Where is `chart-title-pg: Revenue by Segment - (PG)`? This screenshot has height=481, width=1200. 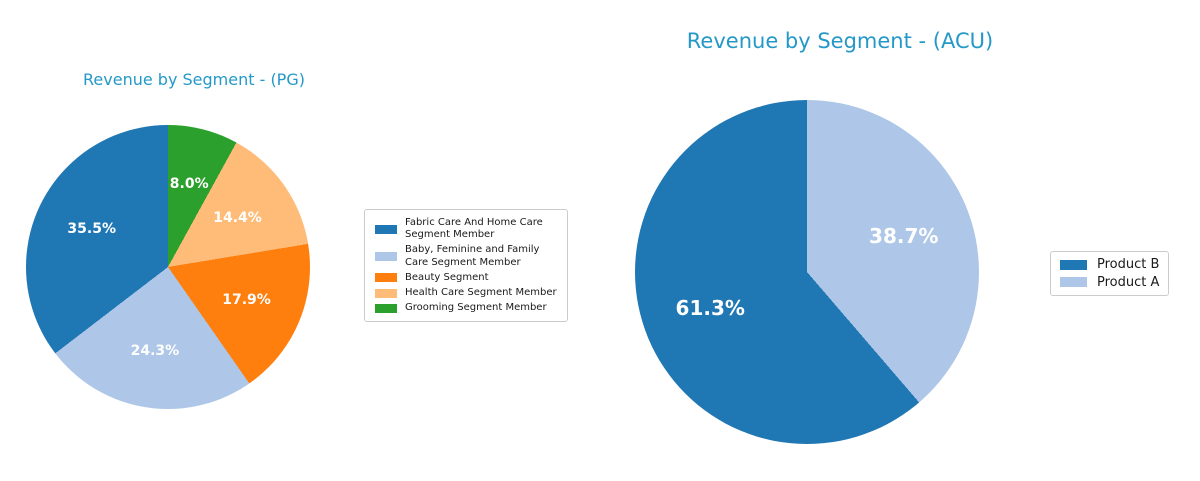
chart-title-pg: Revenue by Segment - (PG) is located at coordinates (194, 79).